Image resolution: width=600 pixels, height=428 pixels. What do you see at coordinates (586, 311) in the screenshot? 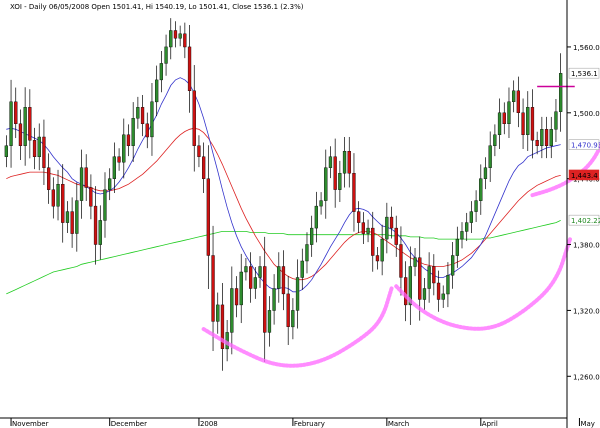
I see `y-tick-label: 1,320.0` at bounding box center [586, 311].